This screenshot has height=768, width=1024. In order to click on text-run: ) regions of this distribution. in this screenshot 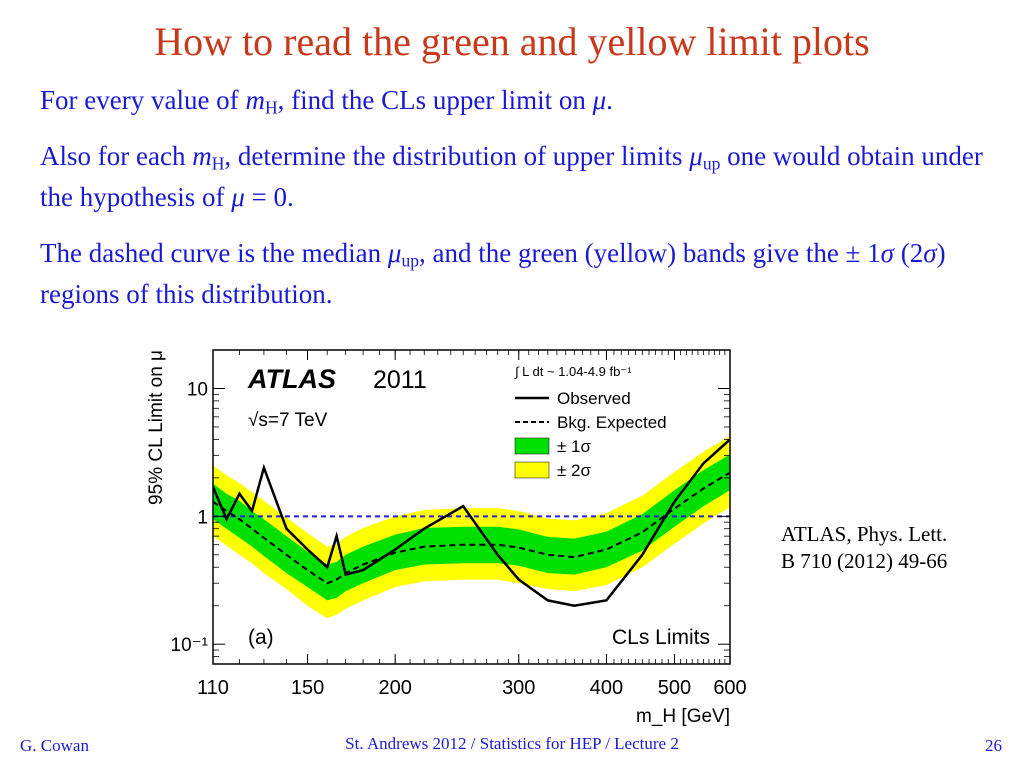, I will do `click(493, 273)`.